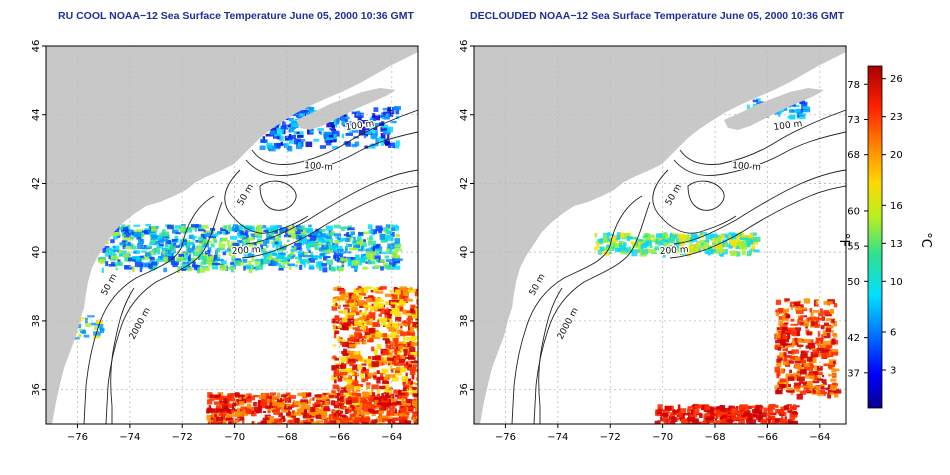  What do you see at coordinates (925, 240) in the screenshot?
I see `celsius-axis-label: °C` at bounding box center [925, 240].